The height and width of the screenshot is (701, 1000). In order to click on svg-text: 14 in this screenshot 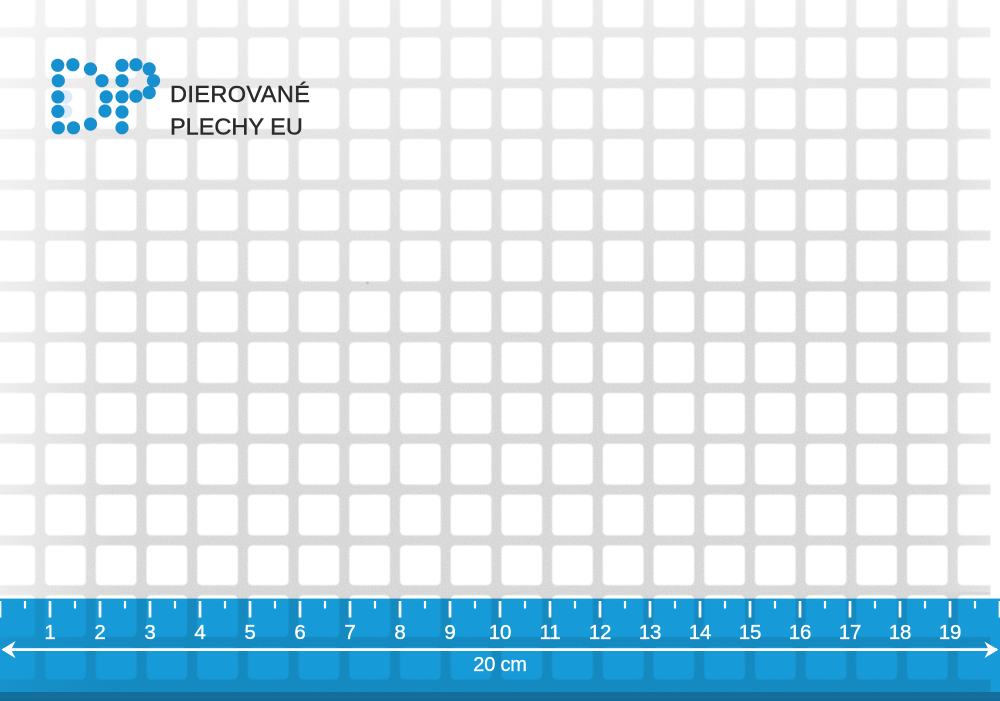, I will do `click(700, 632)`.